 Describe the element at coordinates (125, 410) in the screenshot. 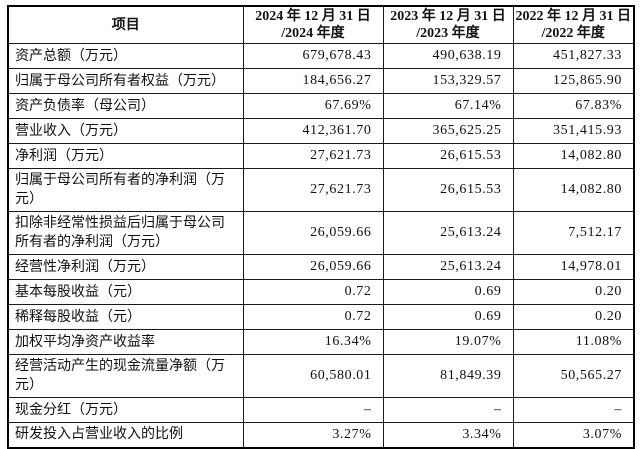

I see `row-label: 现金分红（万元）` at that location.